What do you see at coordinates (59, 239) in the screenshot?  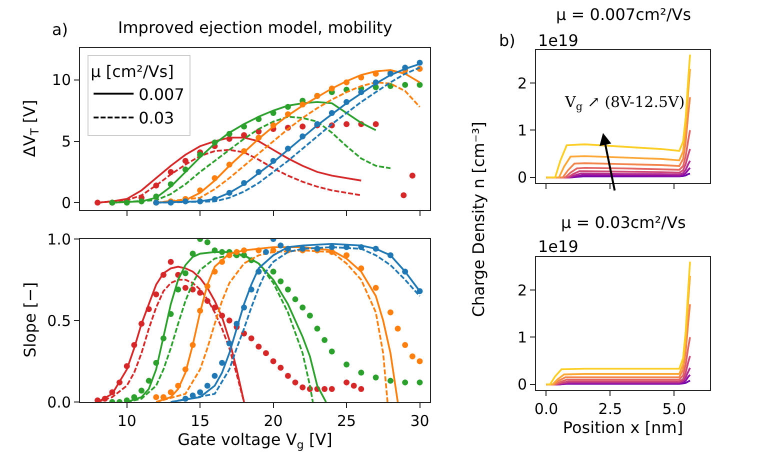 I see `y-tick-label: 1.0` at bounding box center [59, 239].